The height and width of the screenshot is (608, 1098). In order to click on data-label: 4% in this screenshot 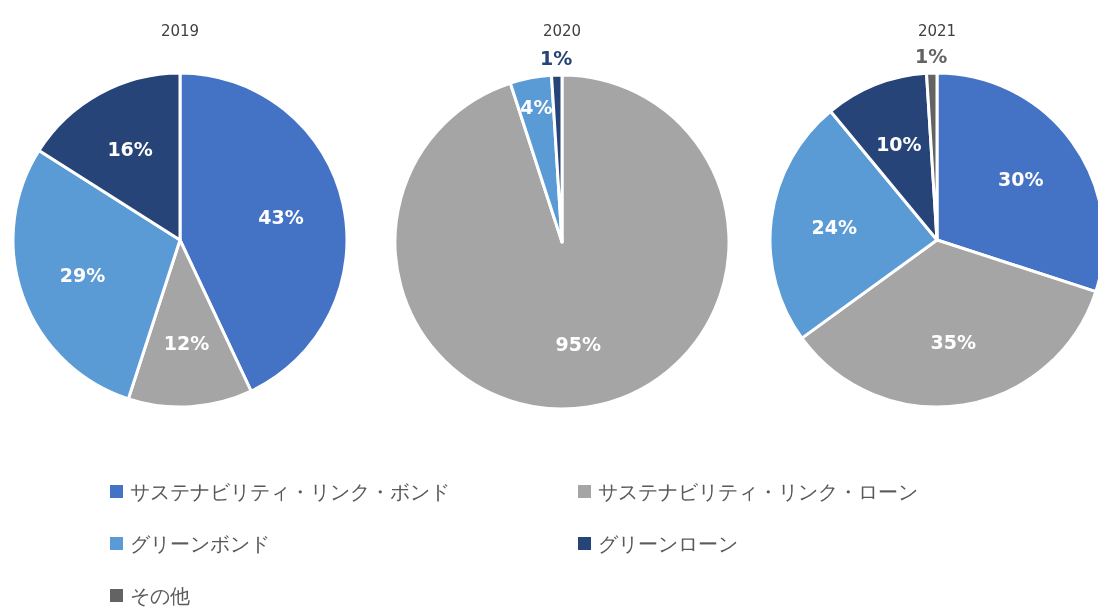, I will do `click(536, 107)`.